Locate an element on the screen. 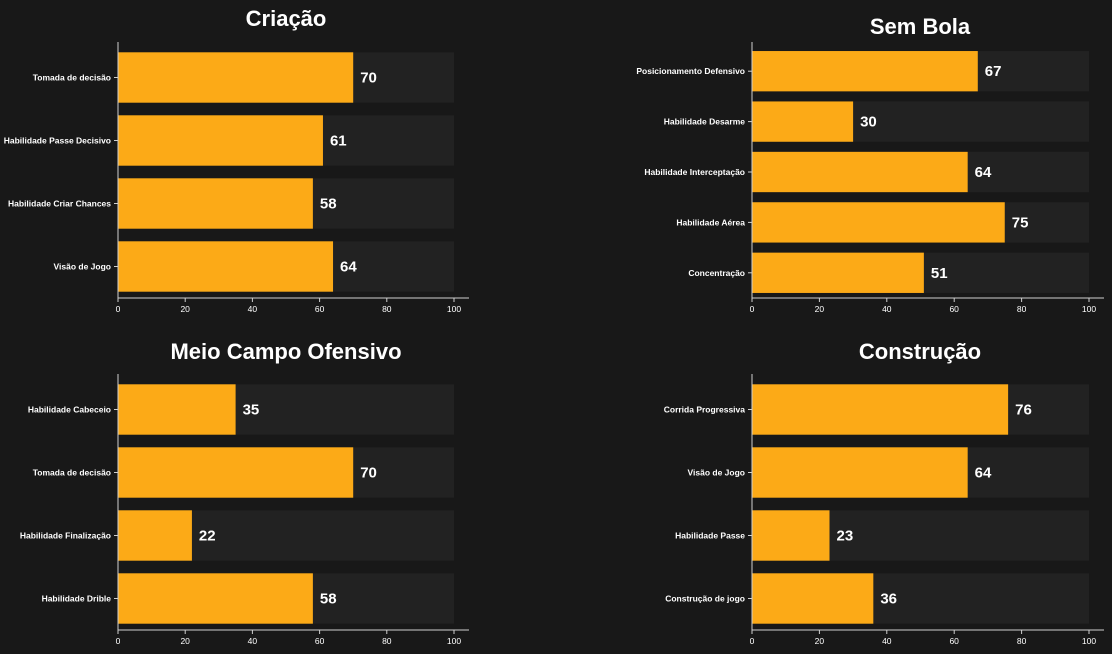  chart-title: Meio Campo Ofensivo is located at coordinates (285, 351).